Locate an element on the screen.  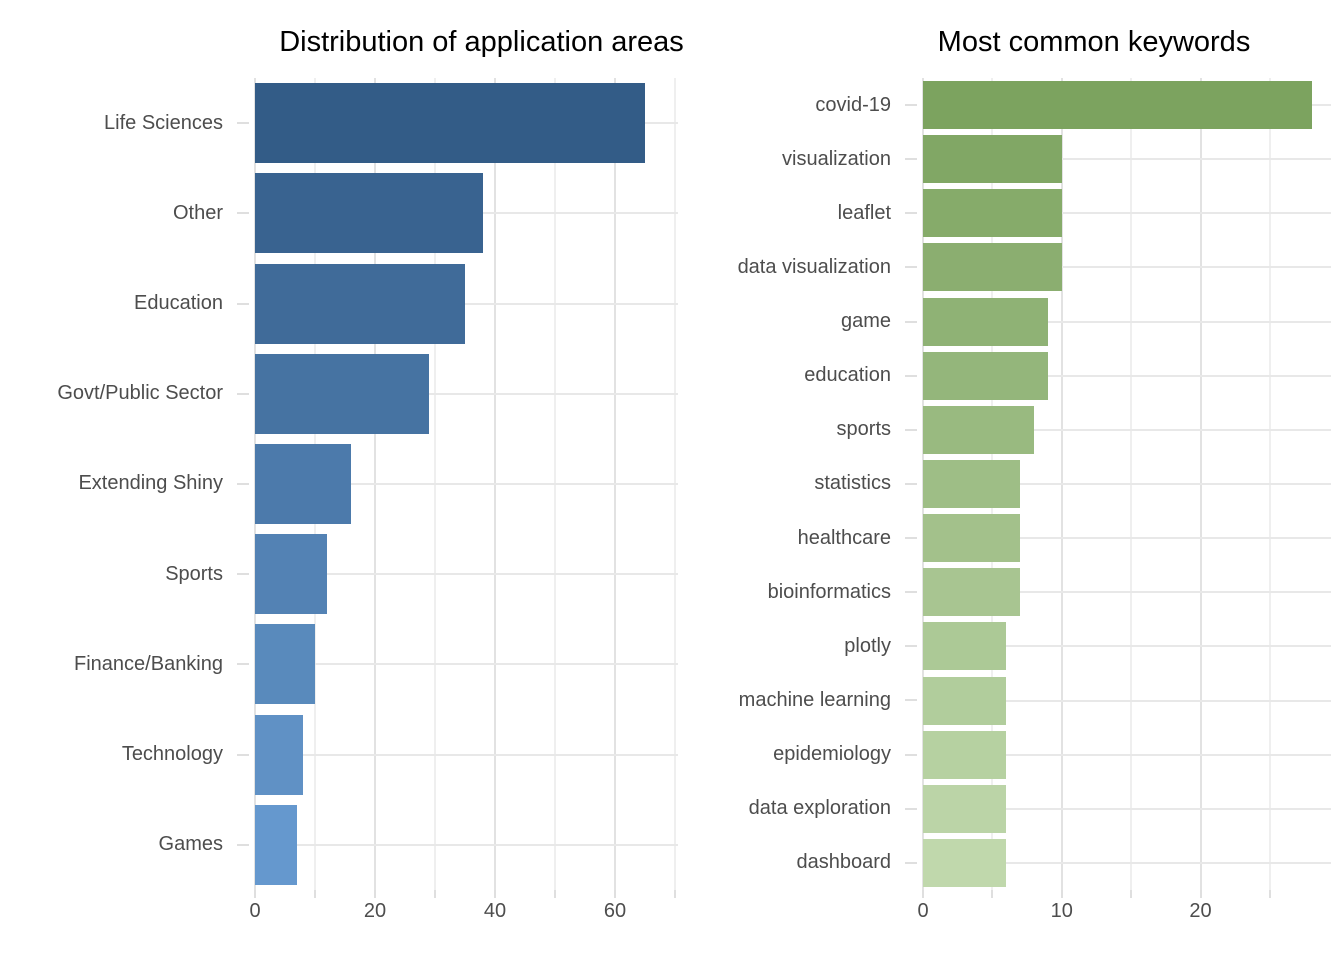
bar-statistics is located at coordinates (972, 484).